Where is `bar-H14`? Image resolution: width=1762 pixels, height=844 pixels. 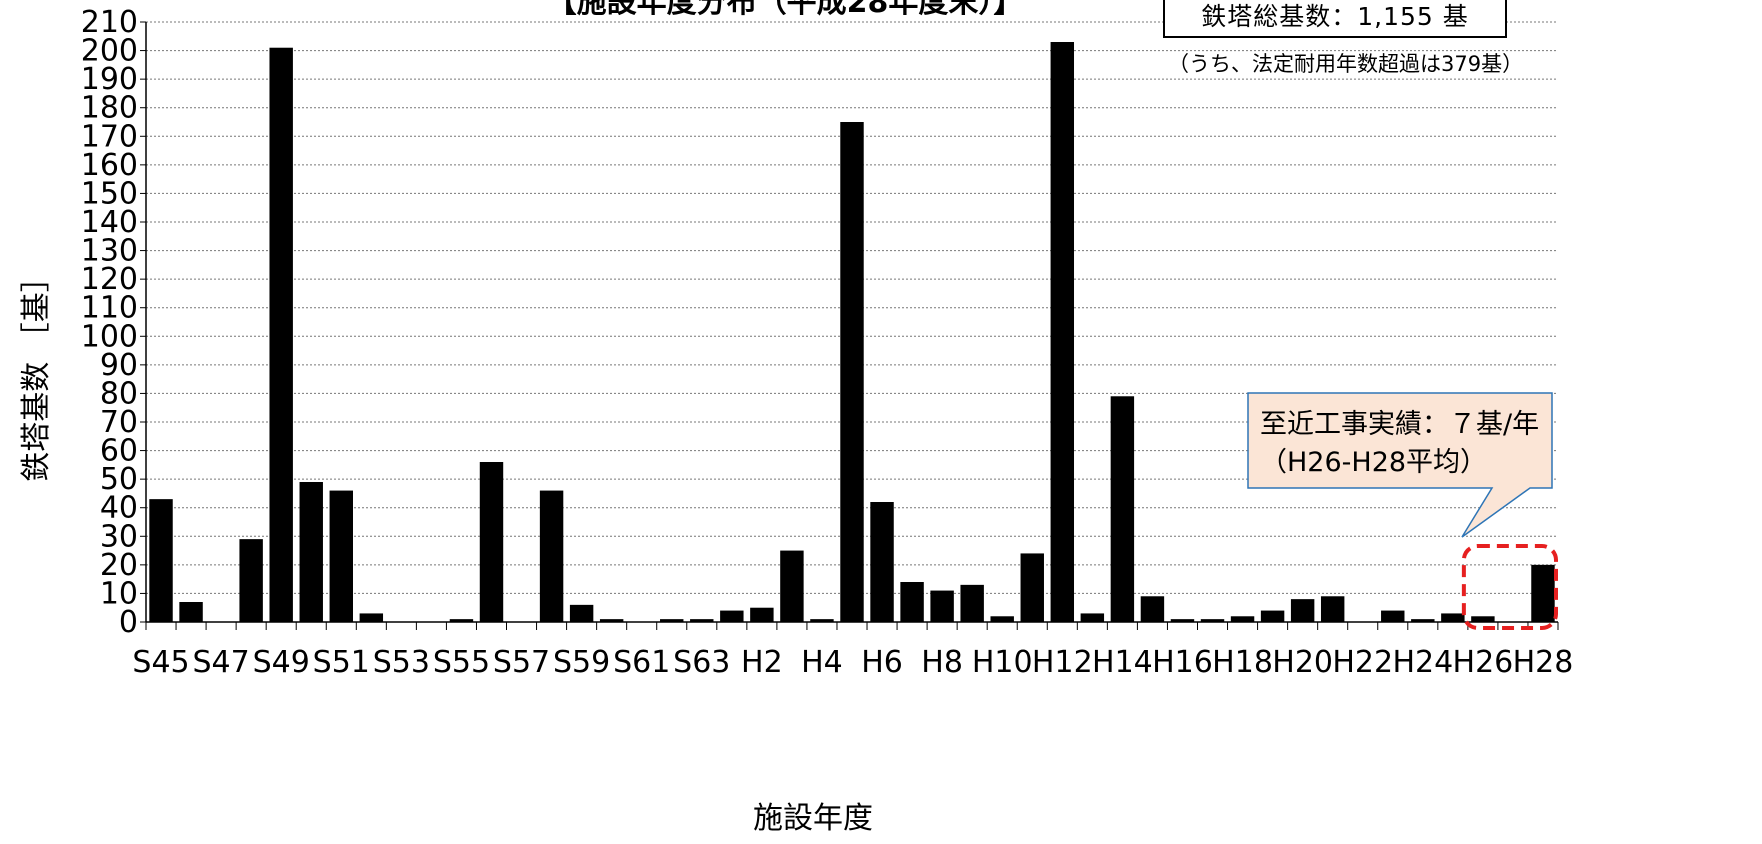 bar-H14 is located at coordinates (1122, 509).